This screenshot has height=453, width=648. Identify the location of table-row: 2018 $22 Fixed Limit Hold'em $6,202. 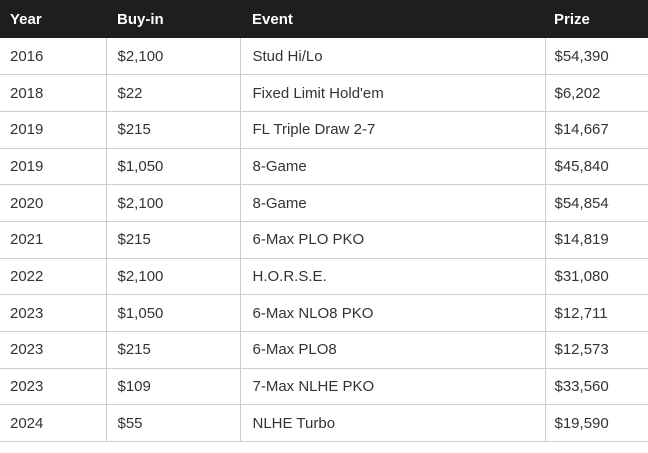
(324, 93).